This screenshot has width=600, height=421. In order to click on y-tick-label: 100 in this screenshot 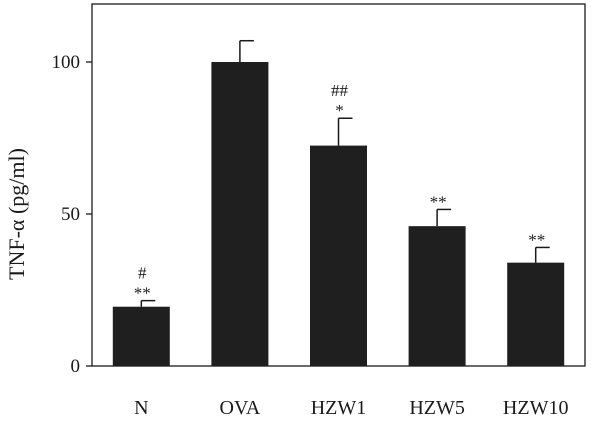, I will do `click(66, 62)`.